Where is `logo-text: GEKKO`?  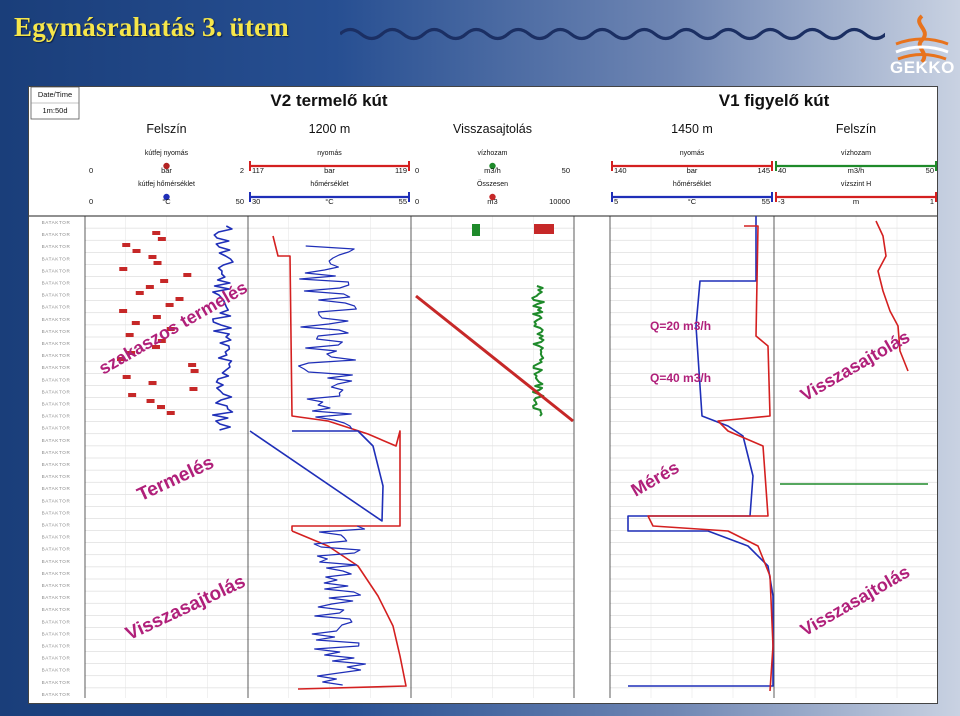
logo-text: GEKKO is located at coordinates (922, 67).